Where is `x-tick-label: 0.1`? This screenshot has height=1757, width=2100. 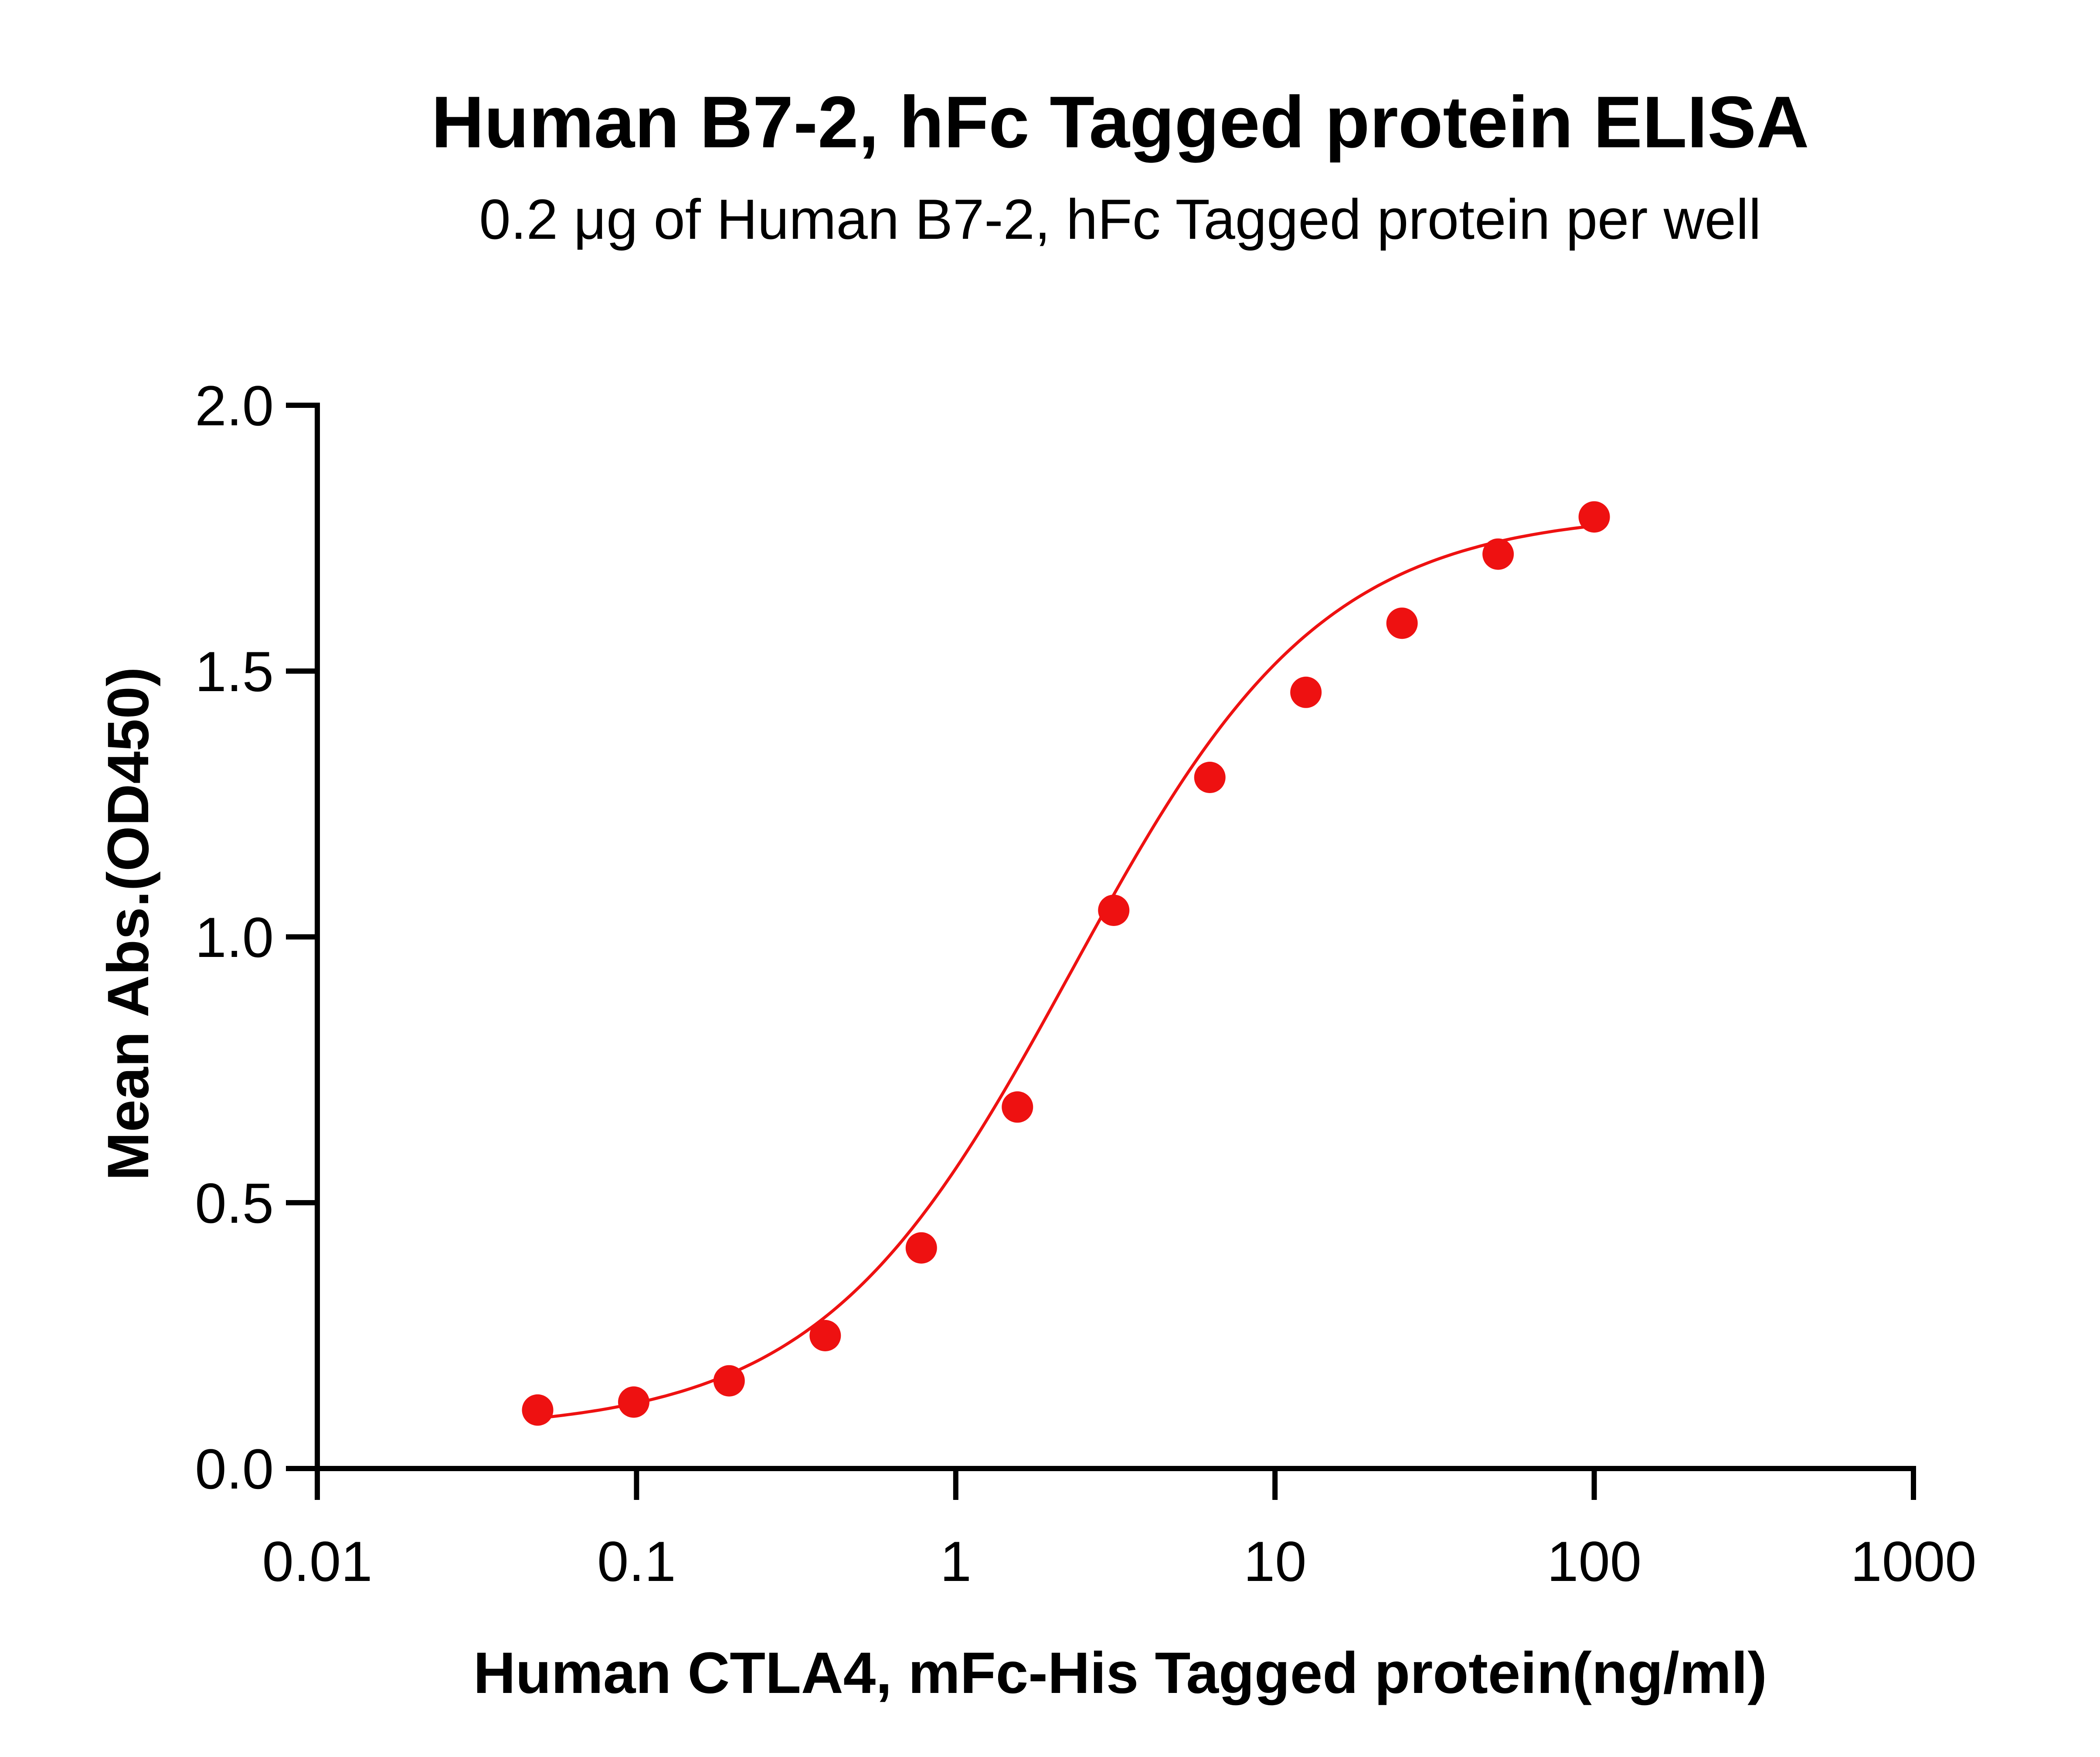 x-tick-label: 0.1 is located at coordinates (636, 1562).